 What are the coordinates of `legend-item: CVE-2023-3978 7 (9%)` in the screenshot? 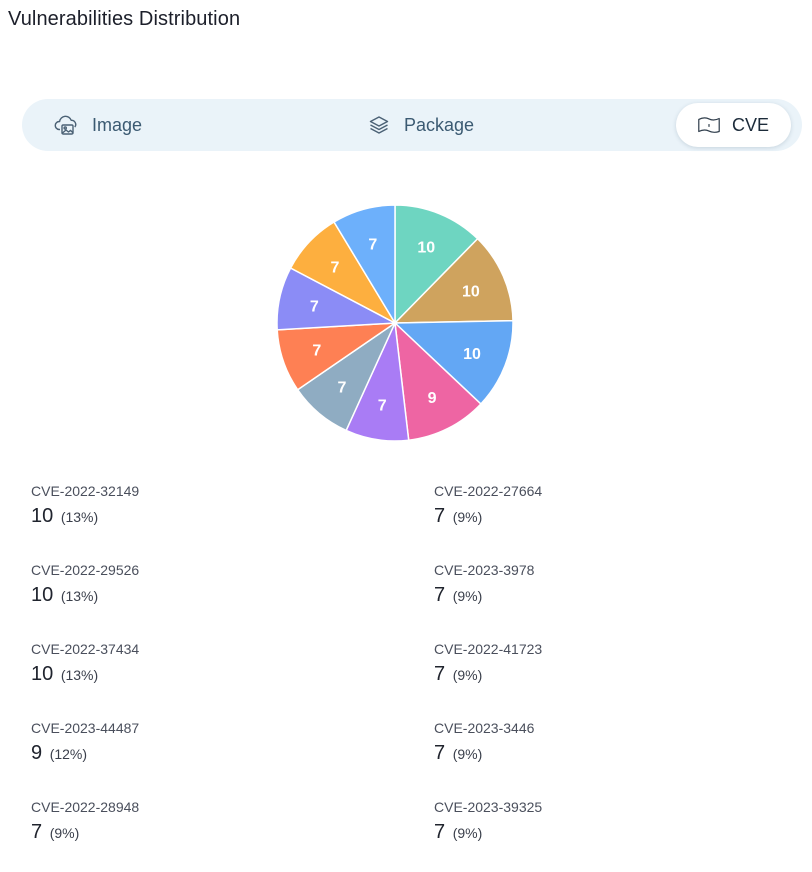 It's located at (484, 584).